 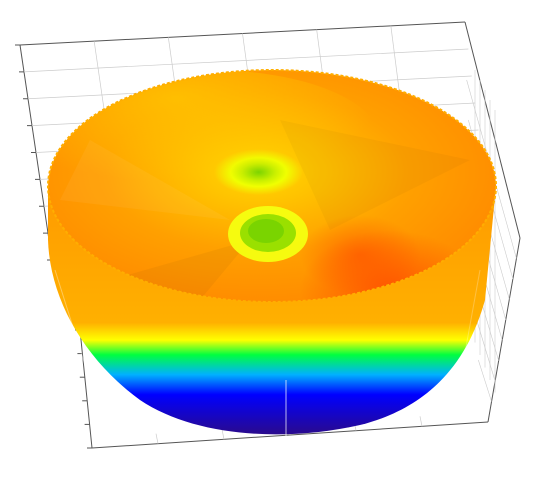 I want to click on center-depression, so click(x=268, y=234).